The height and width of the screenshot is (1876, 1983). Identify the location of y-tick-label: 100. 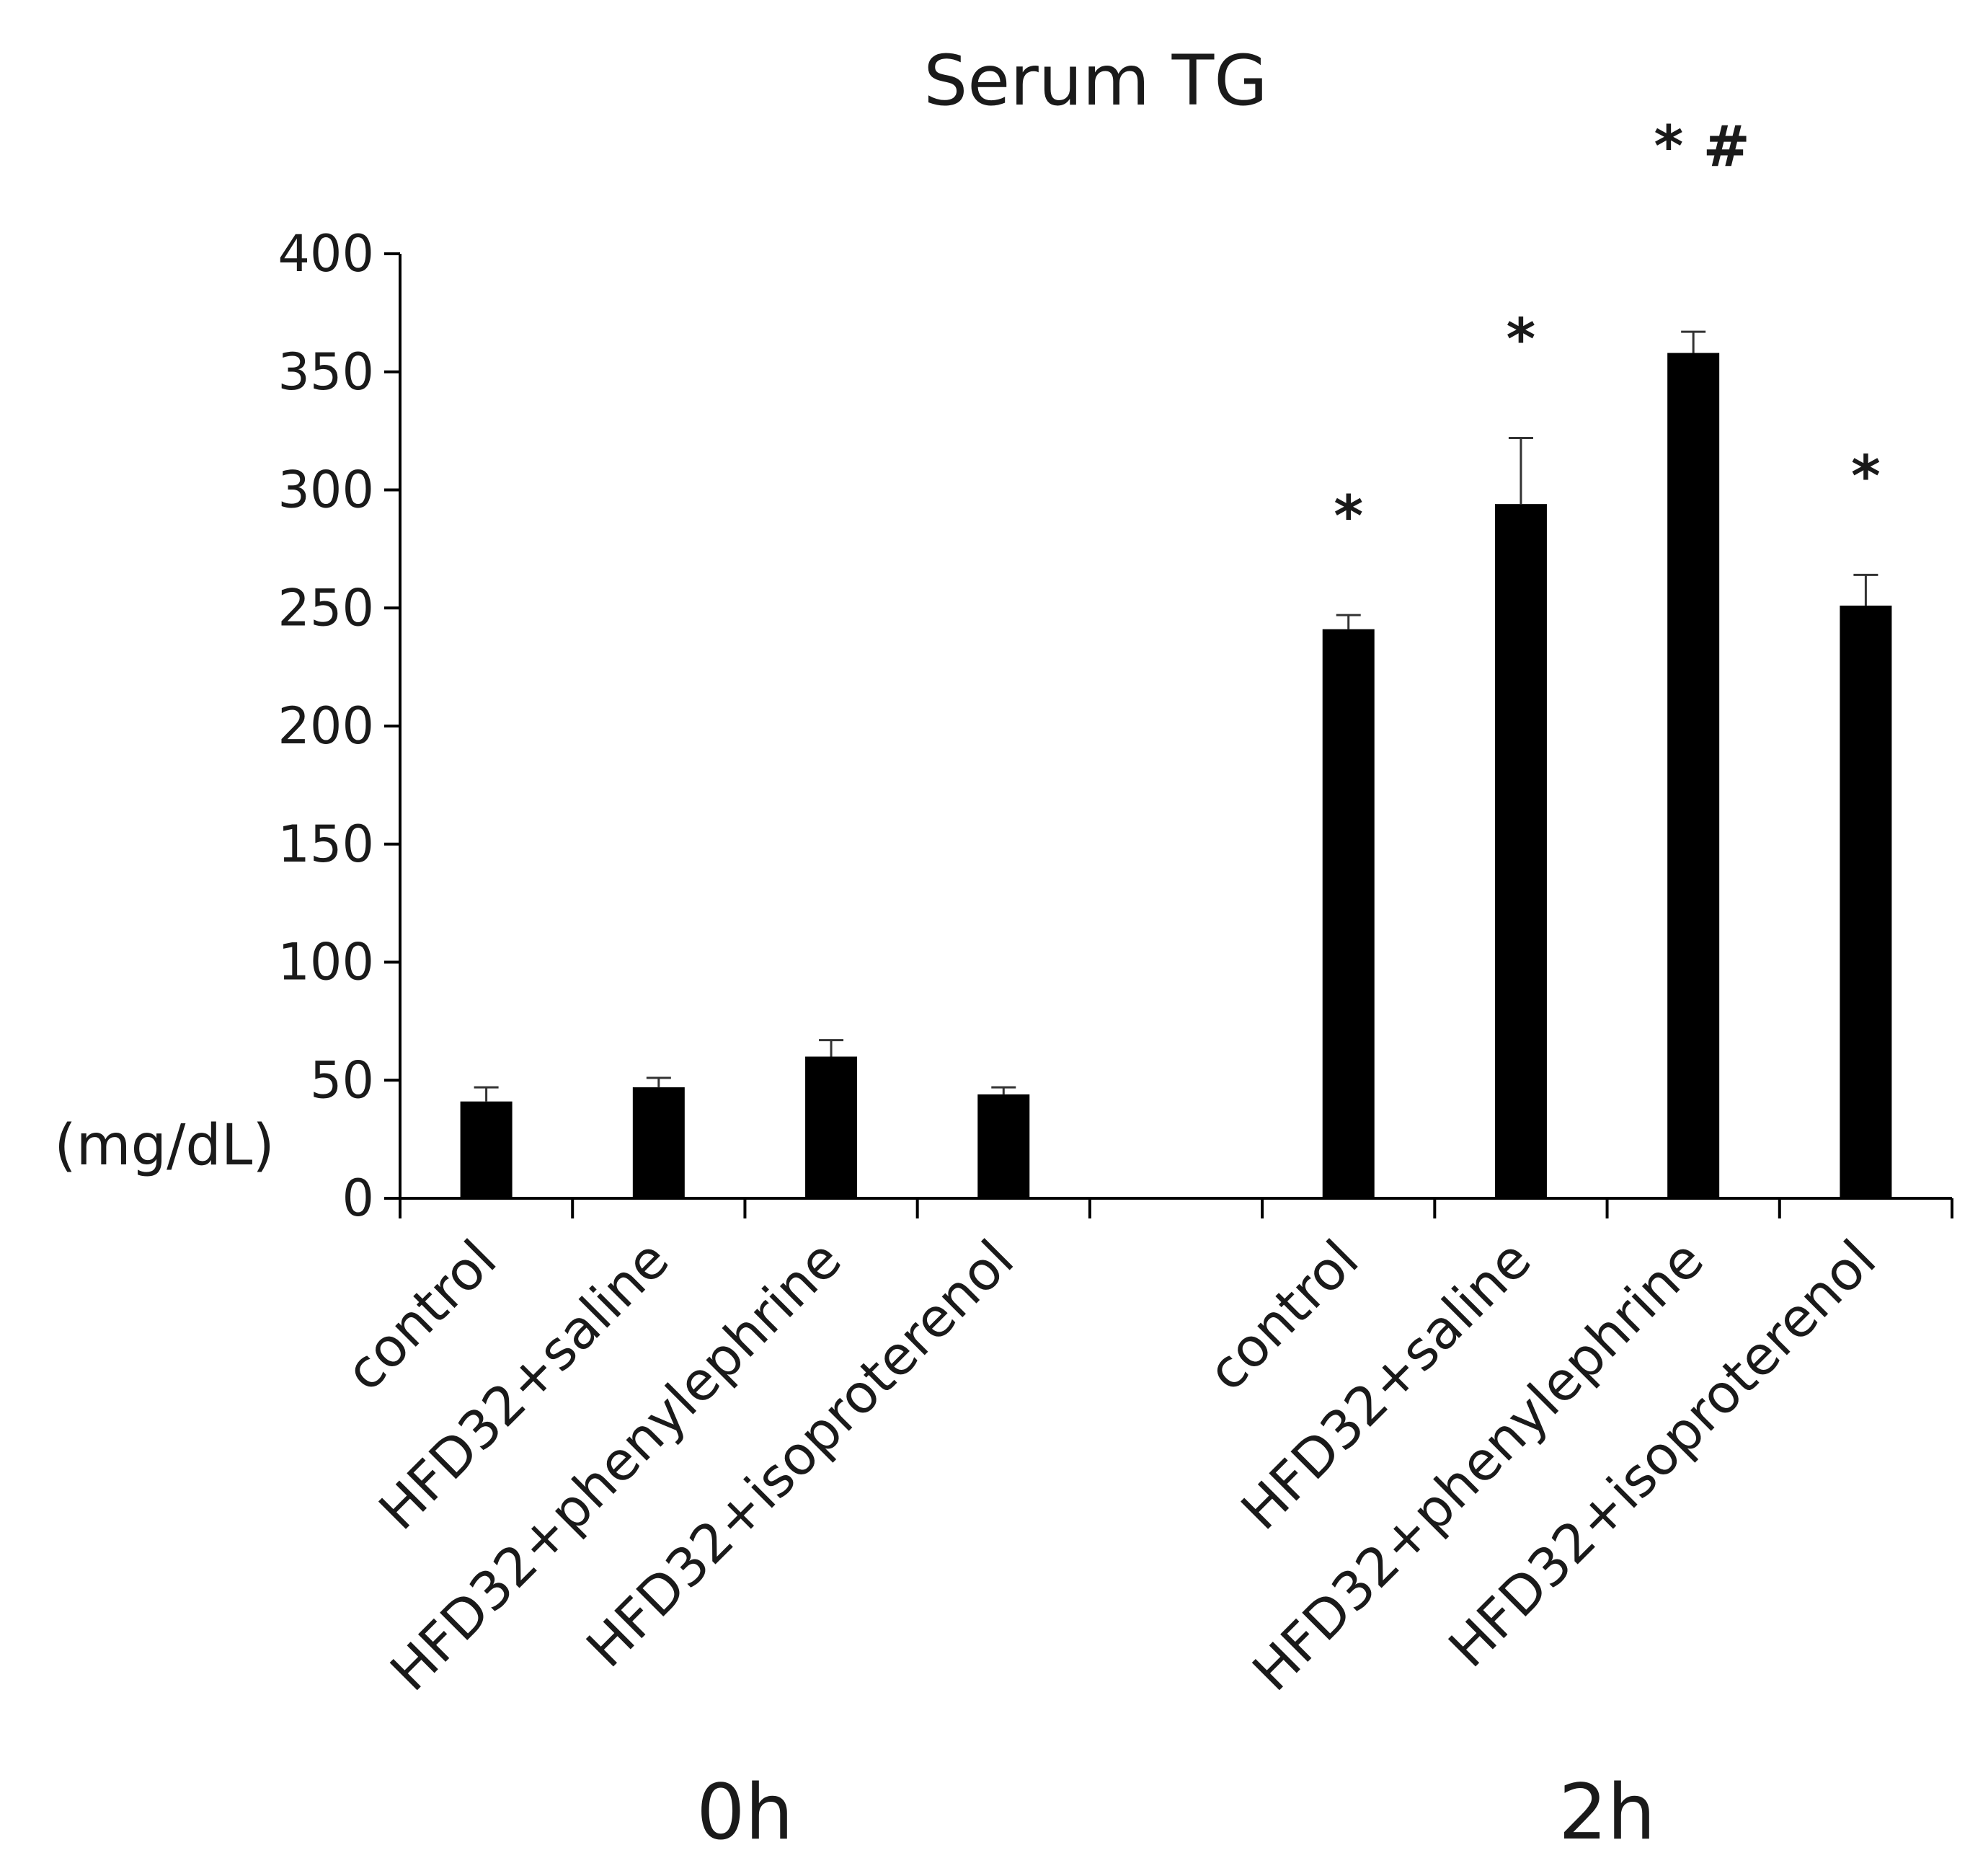
(326, 962).